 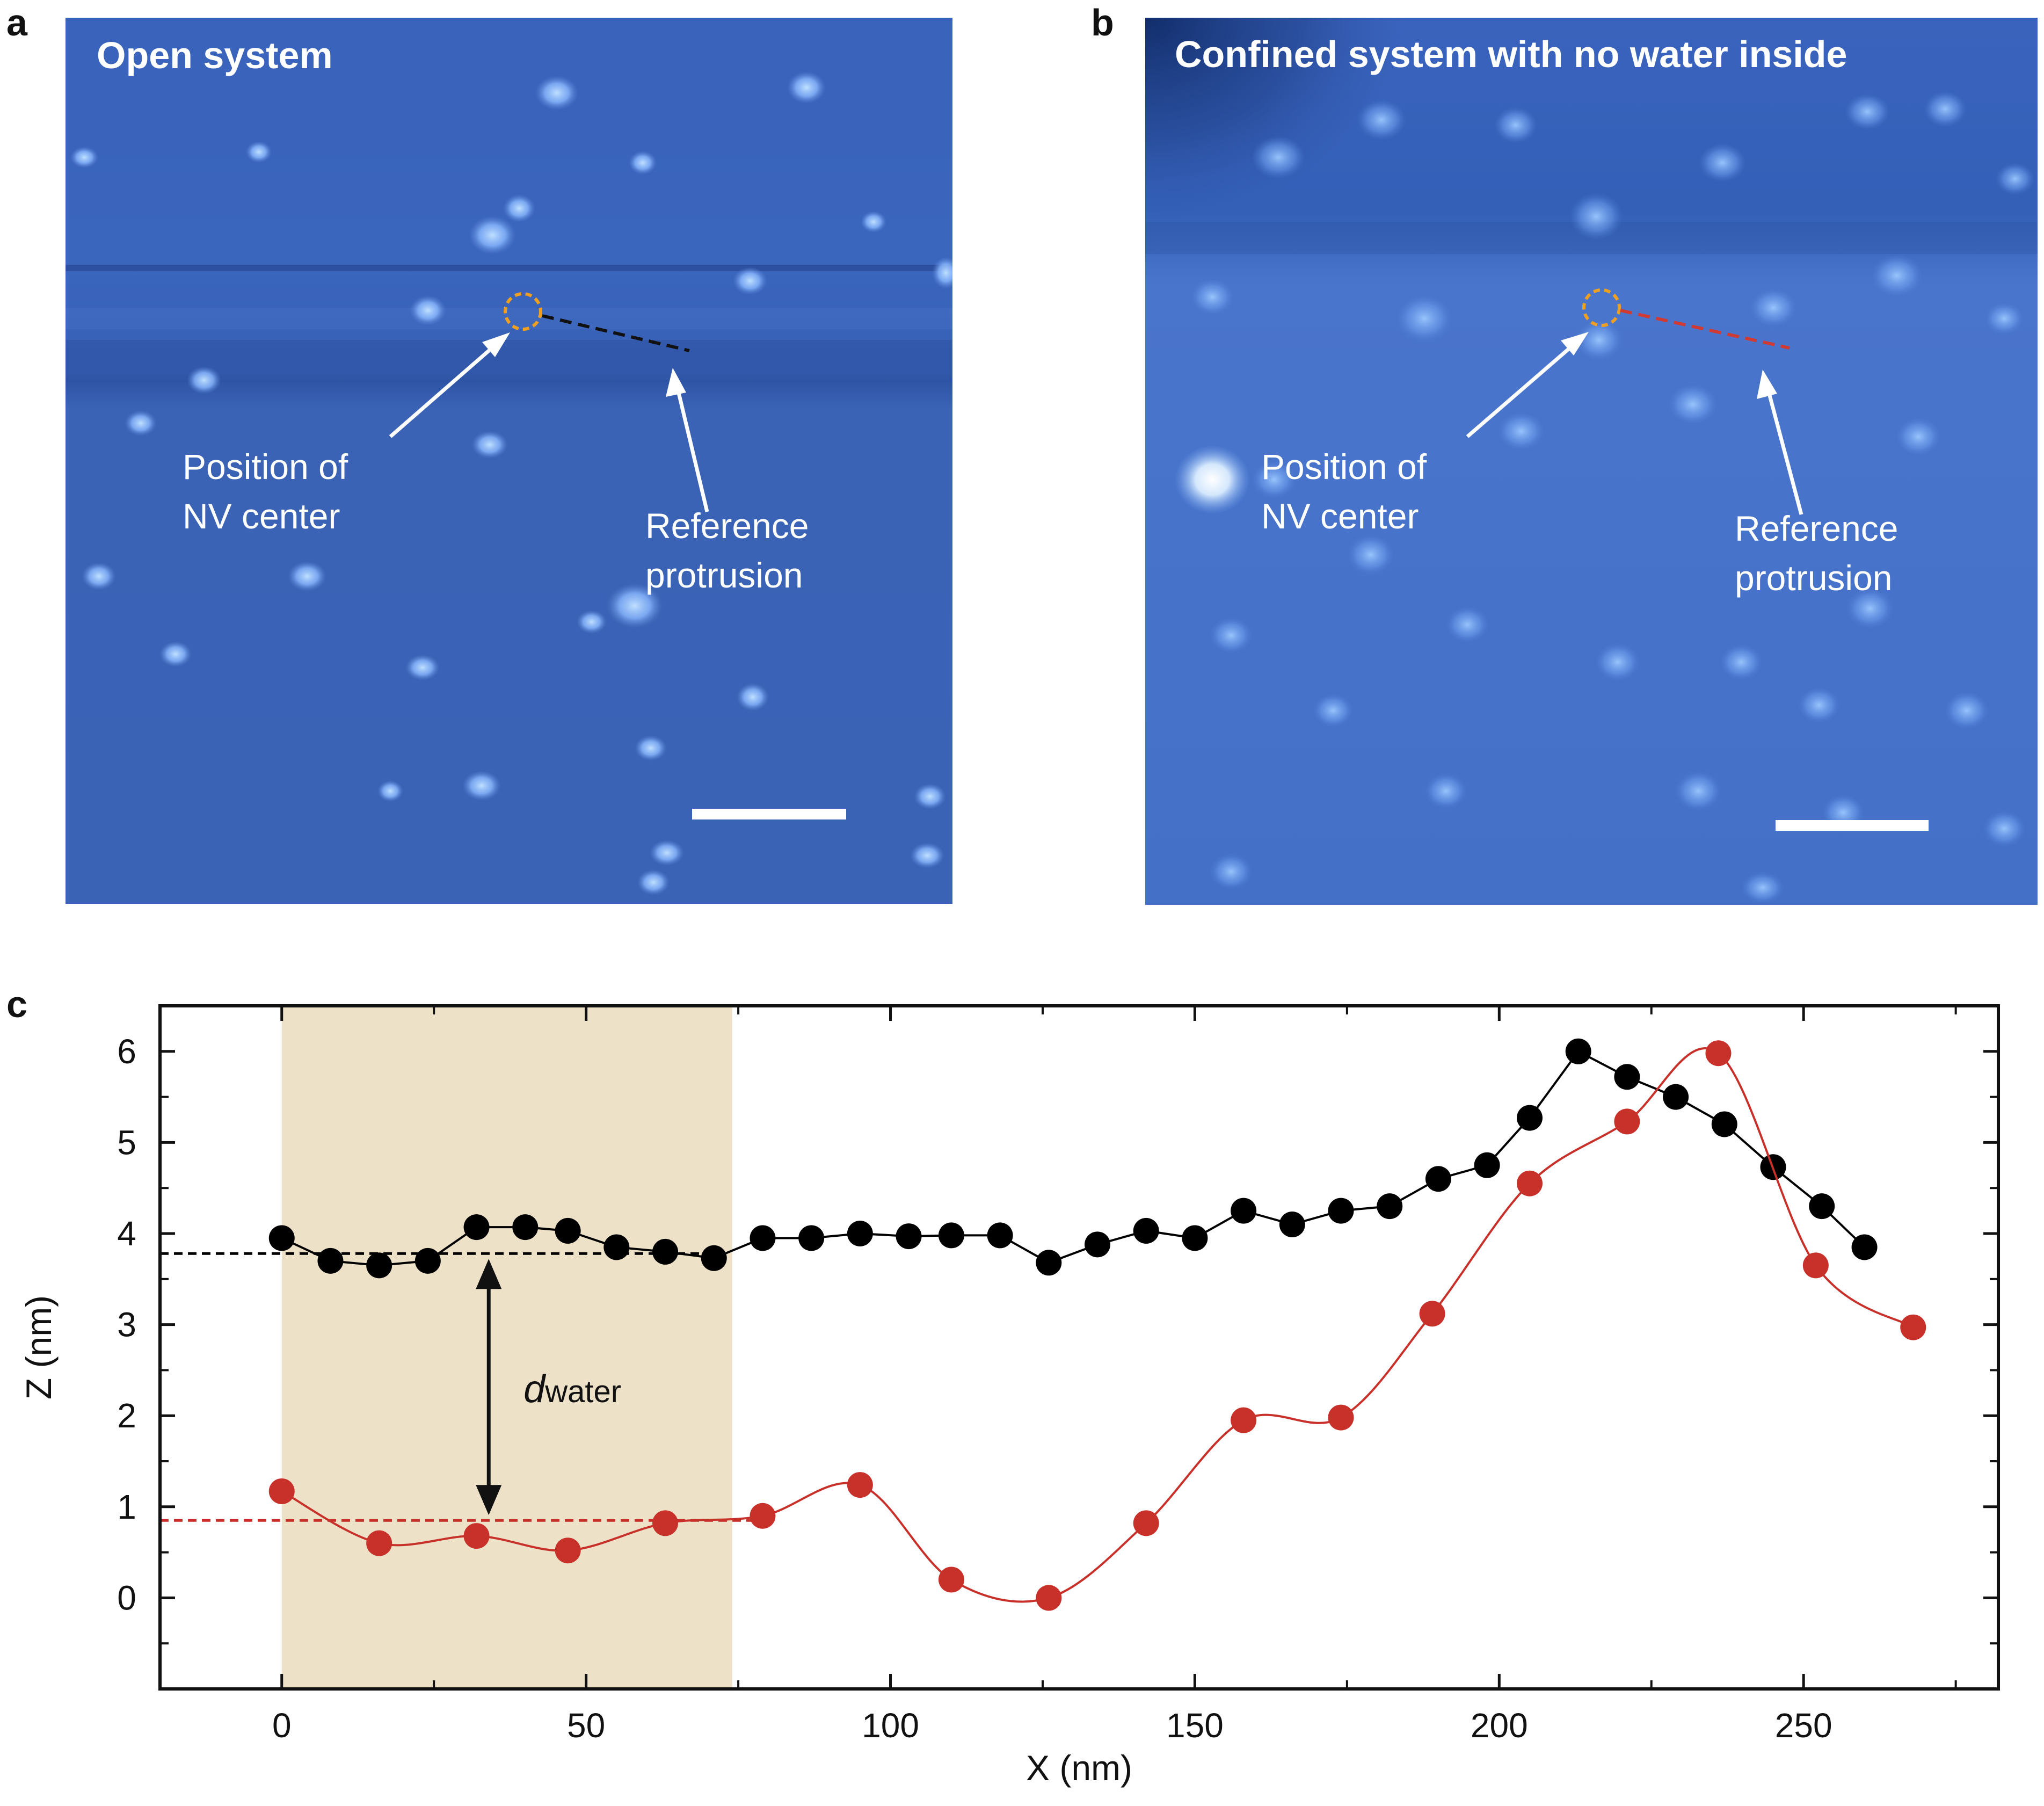 I want to click on series-line-black, so click(x=1073, y=1158).